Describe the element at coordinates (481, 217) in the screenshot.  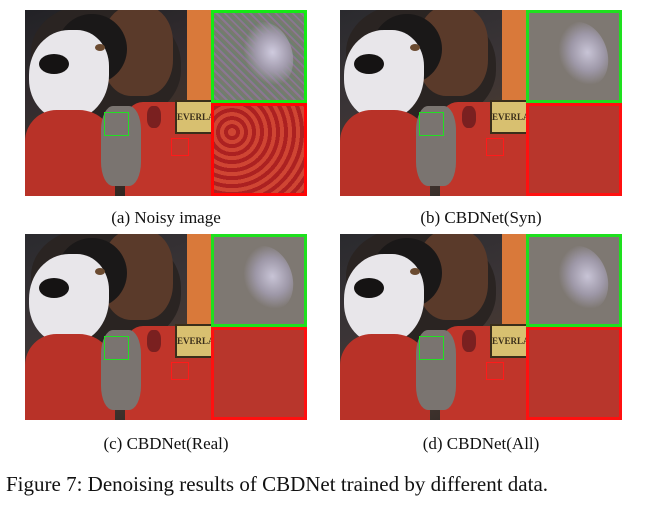
I see `caption-b: (b) CBDNet(Syn)` at that location.